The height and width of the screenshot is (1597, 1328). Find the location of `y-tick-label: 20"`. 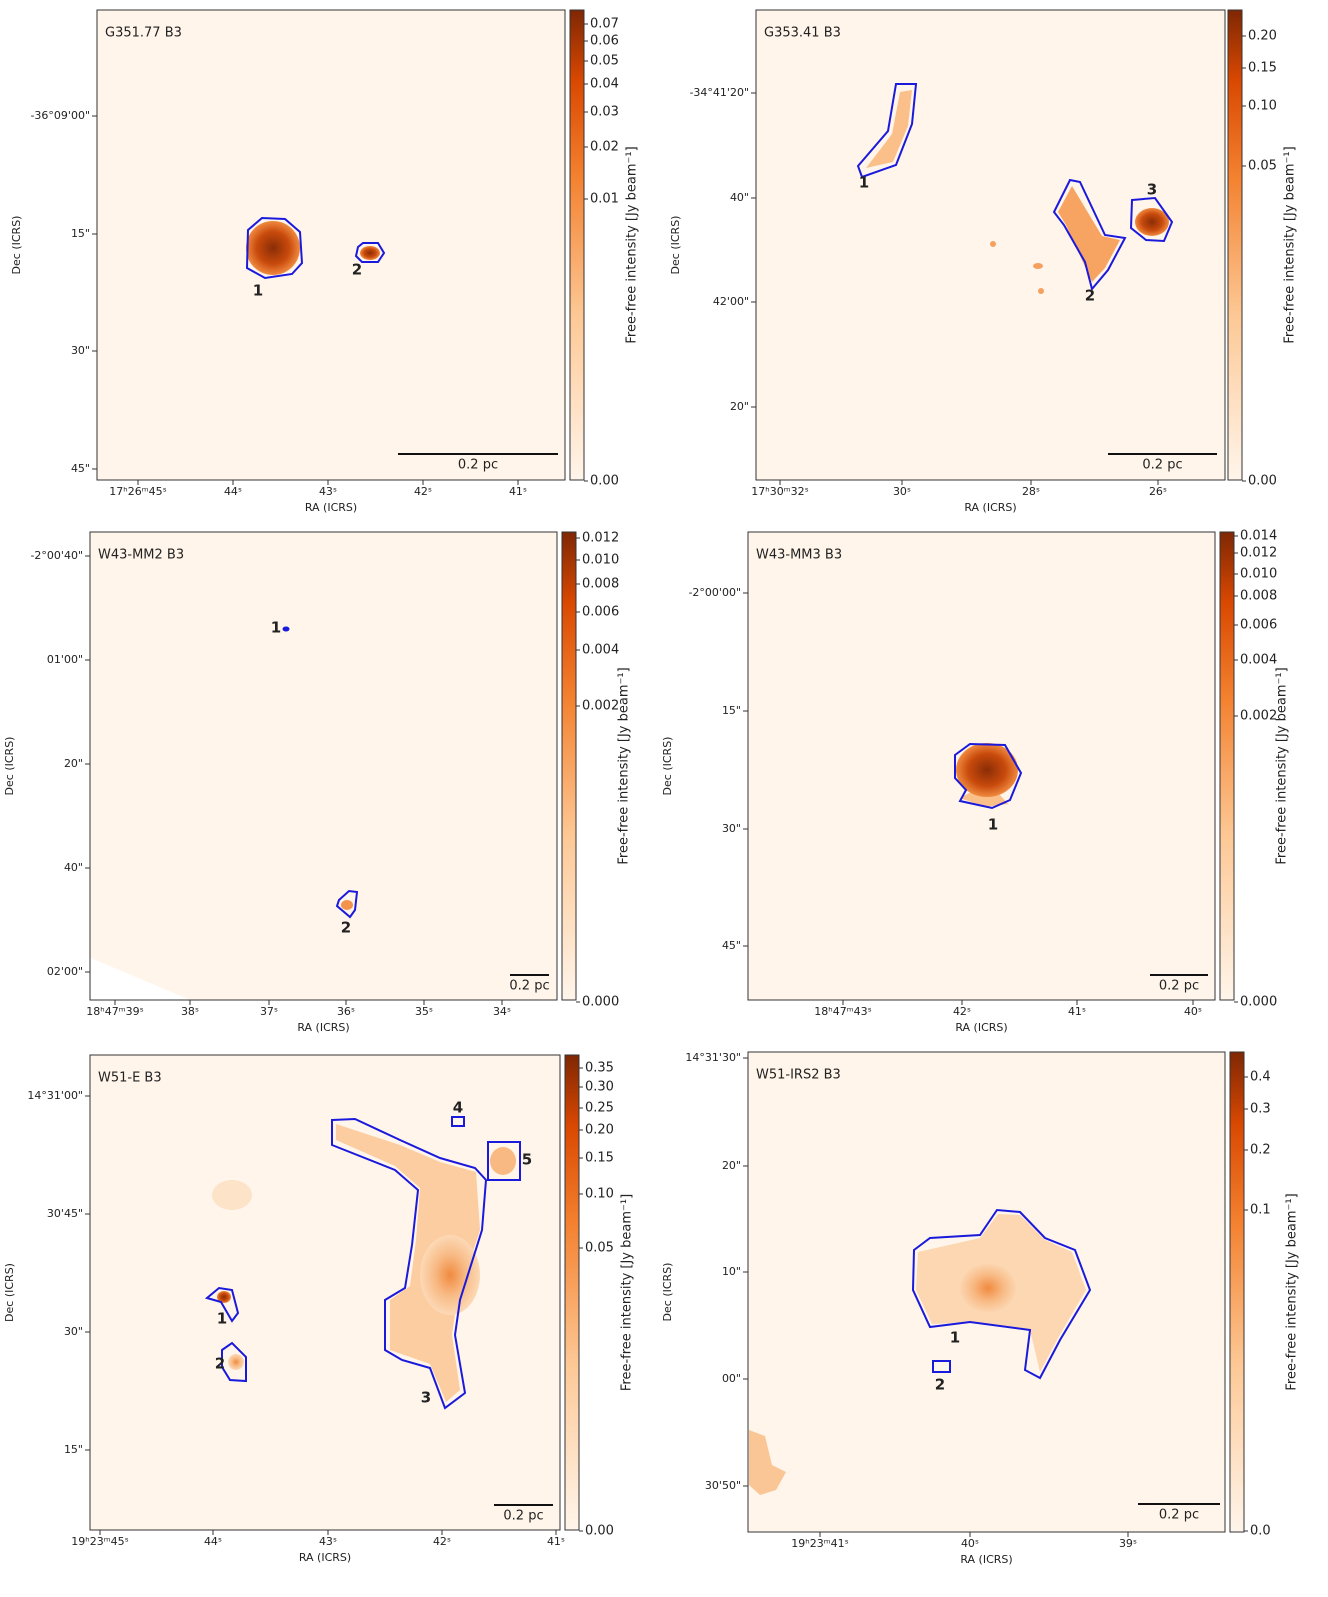

y-tick-label: 20" is located at coordinates (731, 1165).